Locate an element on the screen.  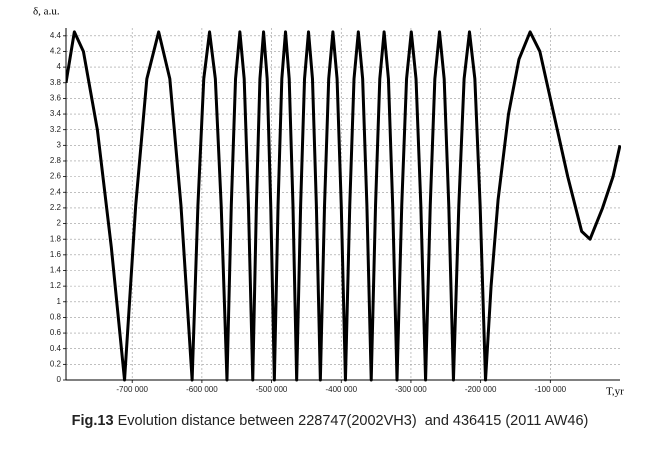
x-tick-label: -500 000 is located at coordinates (272, 389).